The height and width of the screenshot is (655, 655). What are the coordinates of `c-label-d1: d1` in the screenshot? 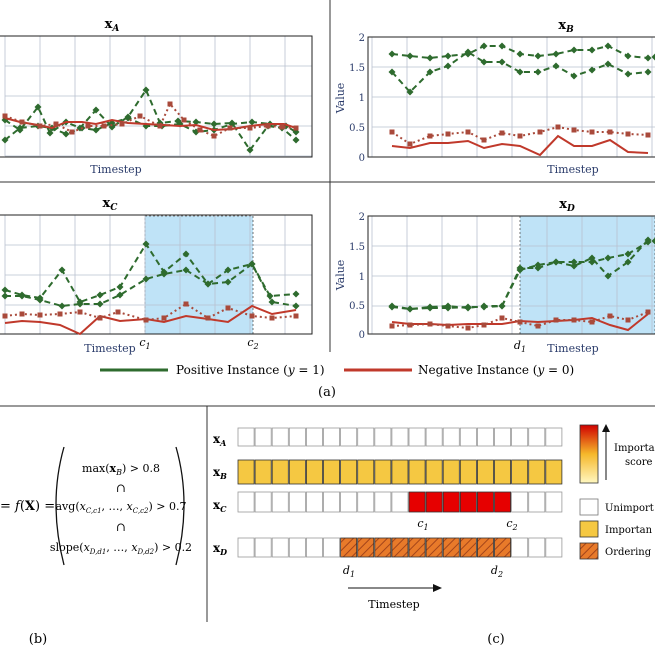 It's located at (349, 571).